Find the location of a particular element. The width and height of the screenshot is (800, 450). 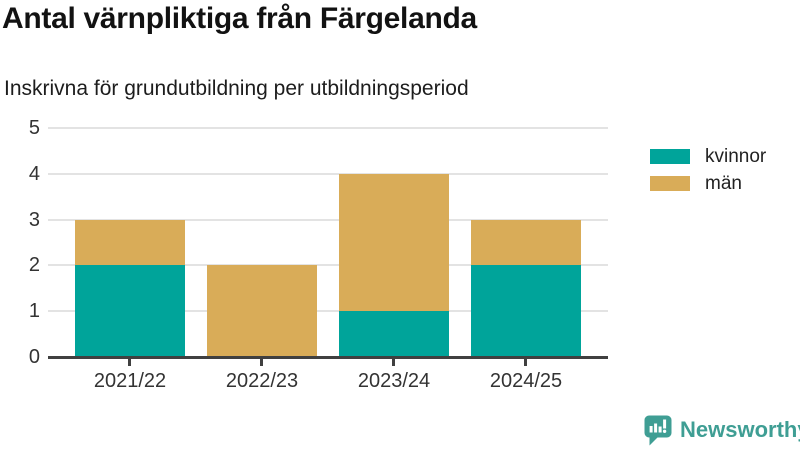

bar-män-2024-25 is located at coordinates (526, 242).